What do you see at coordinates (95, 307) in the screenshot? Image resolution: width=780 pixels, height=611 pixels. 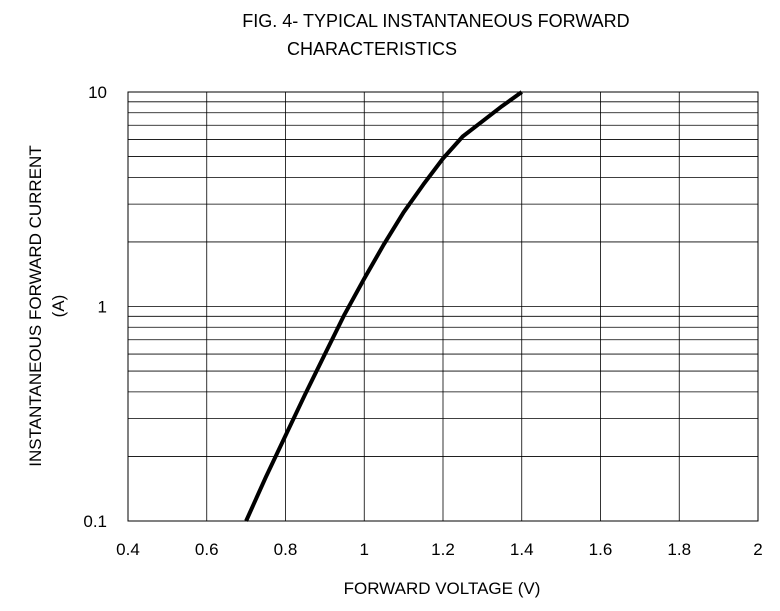 I see `y-tick-labels: 0.1 1 10` at bounding box center [95, 307].